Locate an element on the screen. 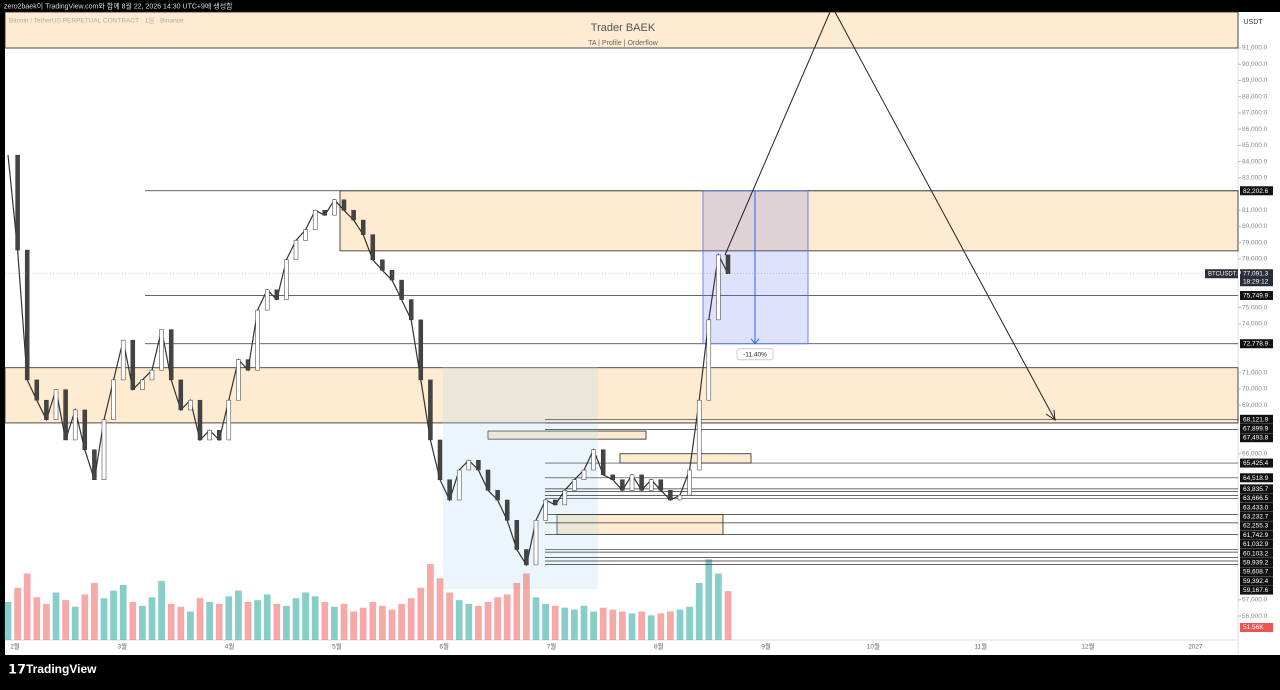 This screenshot has width=1280, height=690. y-tick-label: 56,000.0 is located at coordinates (1255, 616).